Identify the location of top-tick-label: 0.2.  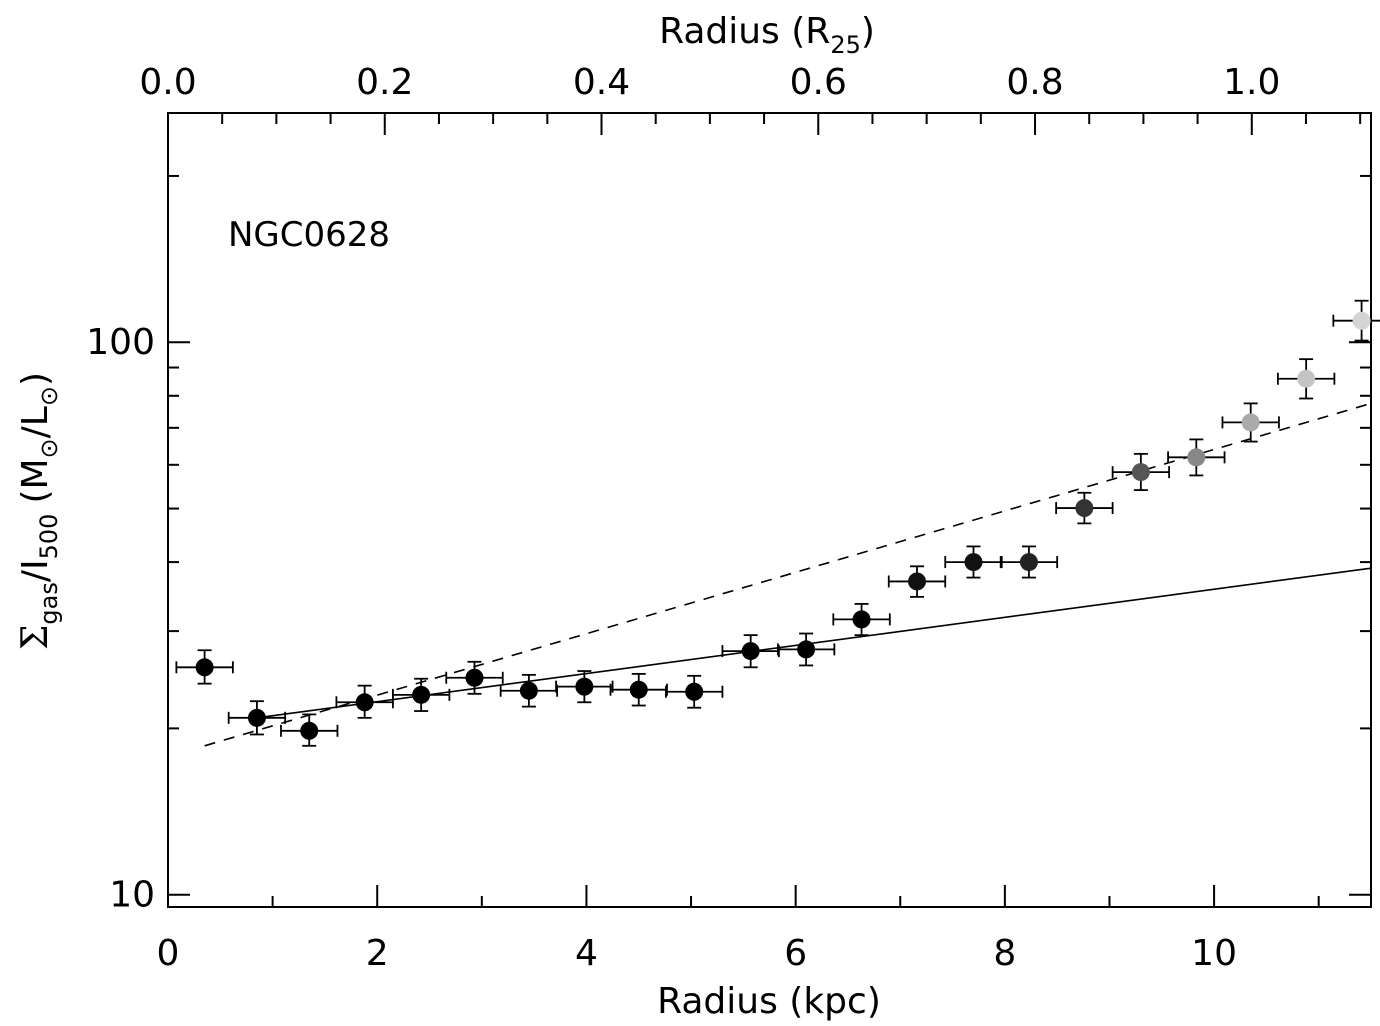
(384, 82).